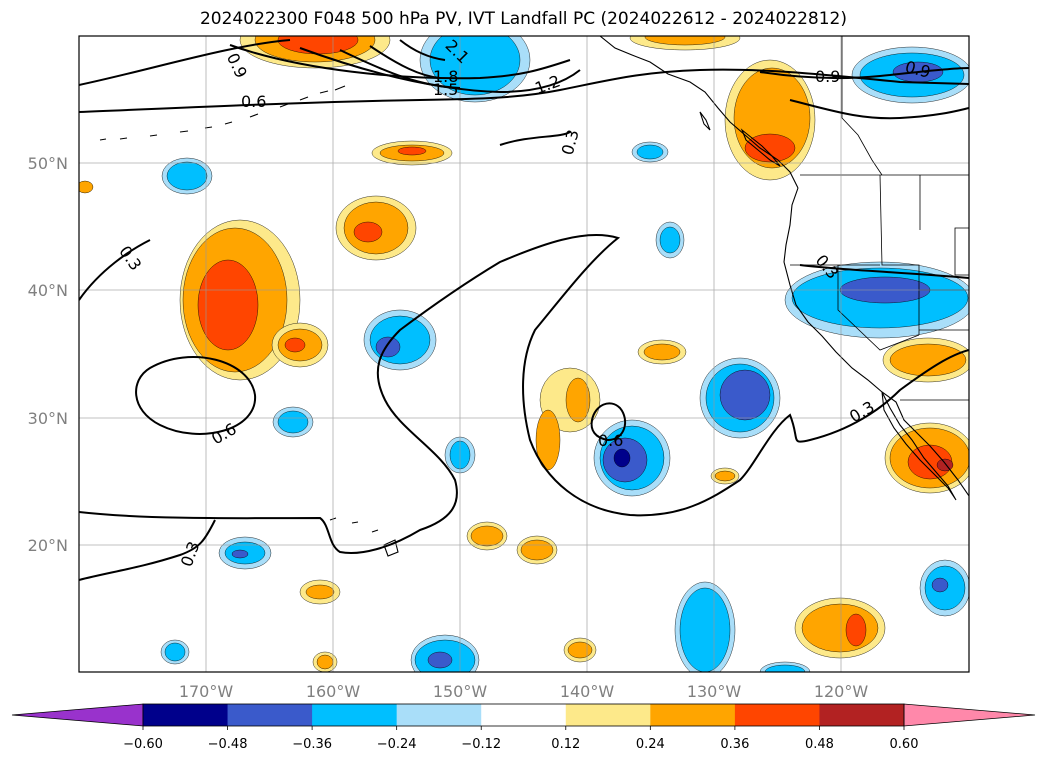 Image resolution: width=1047 pixels, height=765 pixels. I want to click on colorbar-extend-low, so click(77, 715).